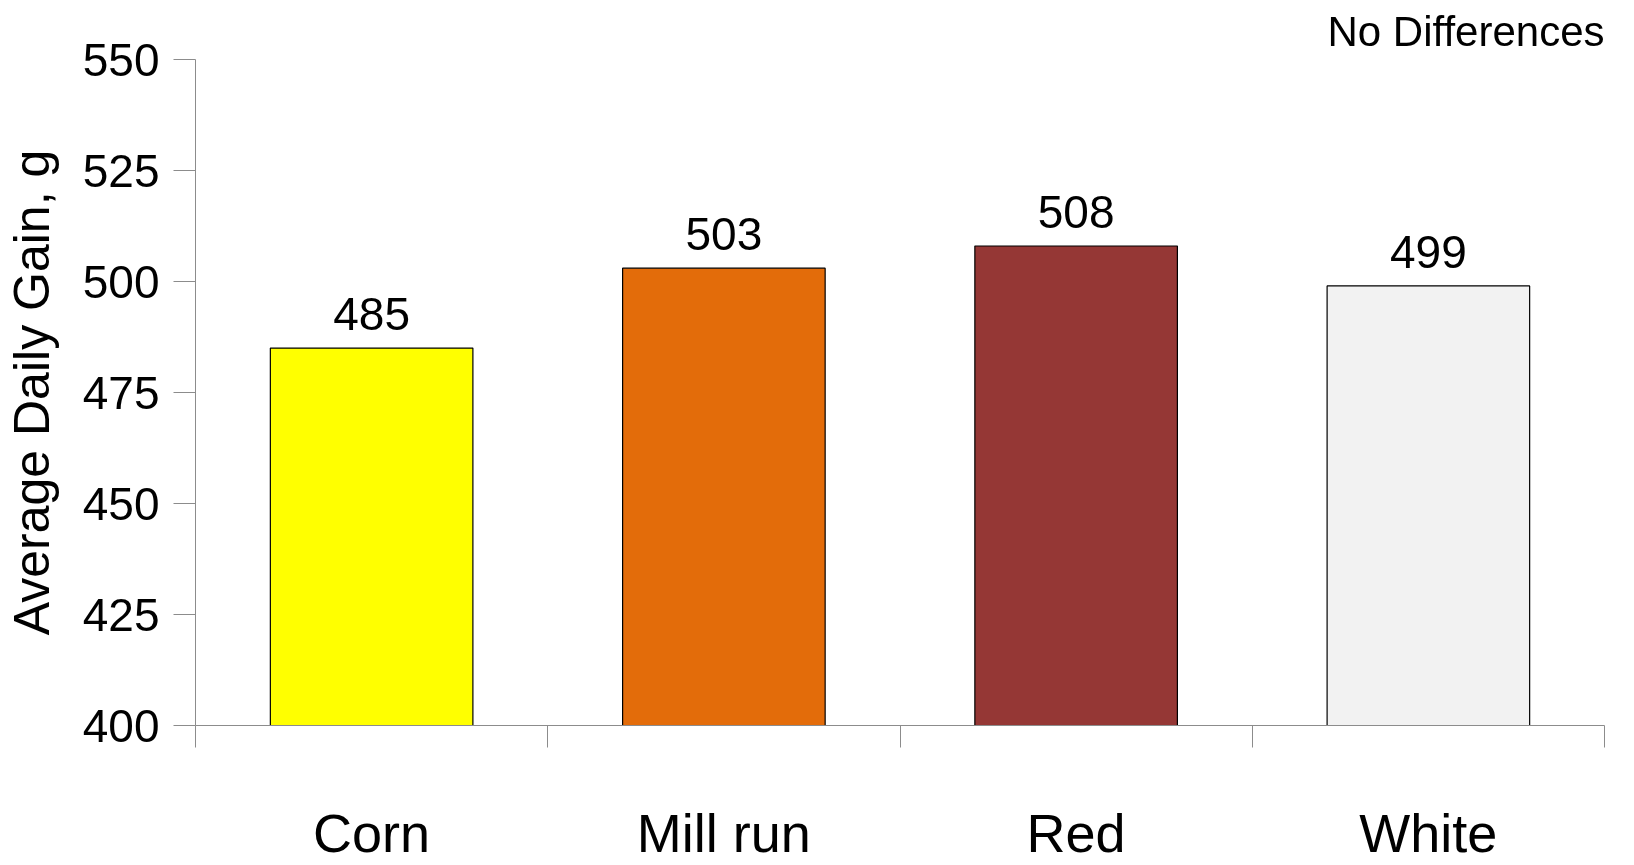 This screenshot has width=1634, height=865. I want to click on y-tick-label: 475, so click(121, 392).